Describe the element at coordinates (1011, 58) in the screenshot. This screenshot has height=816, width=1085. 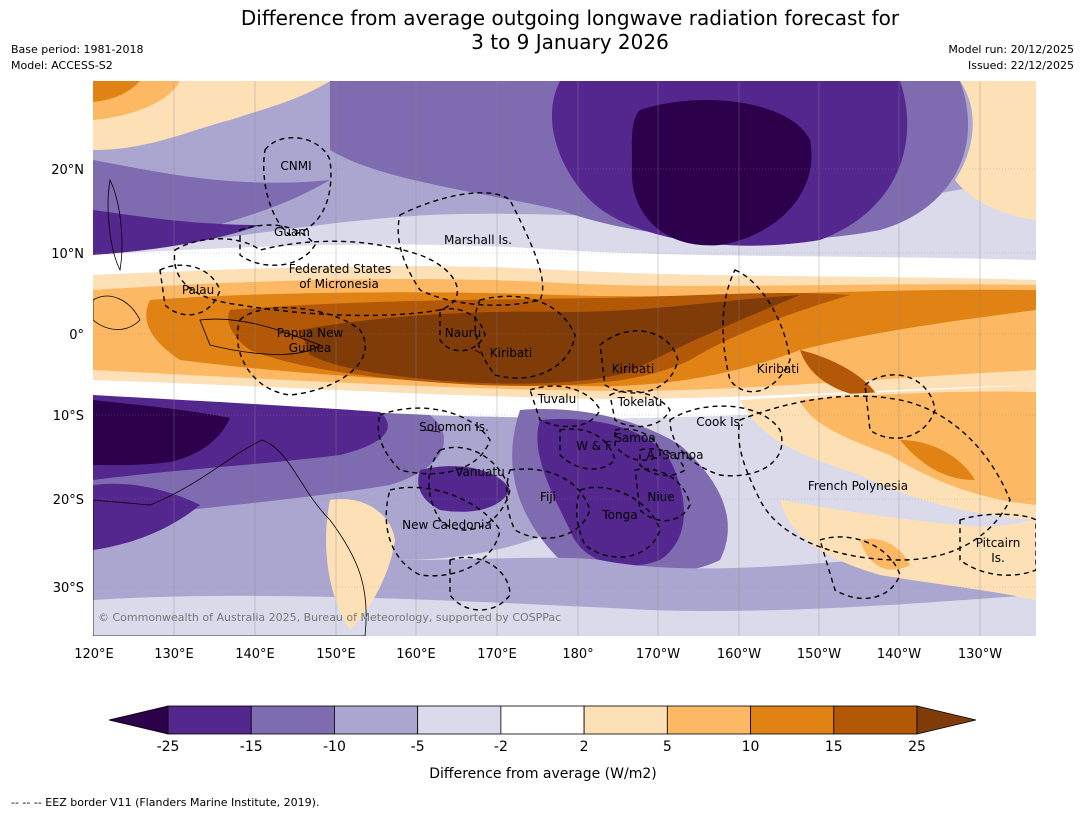
I see `meta-right: Model run: 20/12/2025 Issued: 22/12/2025` at that location.